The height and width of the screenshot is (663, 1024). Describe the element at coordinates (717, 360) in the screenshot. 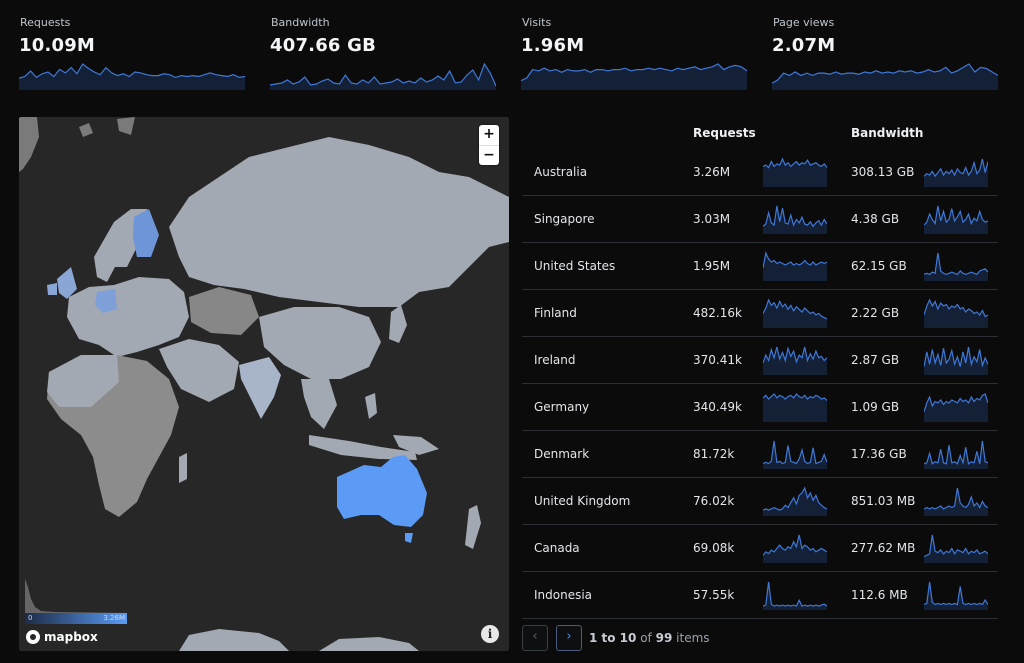

I see `requests-value: 370.41k` at that location.